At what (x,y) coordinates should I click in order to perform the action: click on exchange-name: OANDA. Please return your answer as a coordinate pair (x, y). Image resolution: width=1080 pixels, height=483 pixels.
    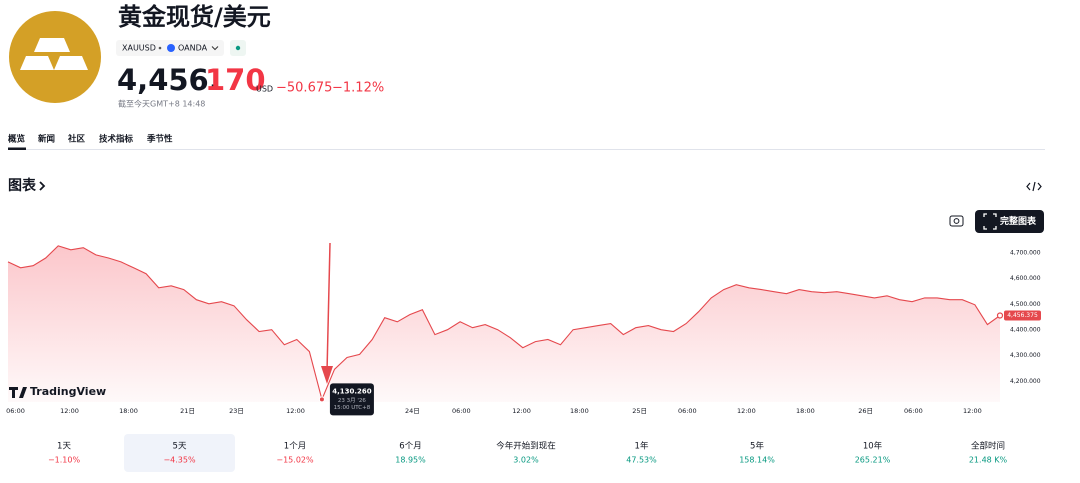
    Looking at the image, I should click on (193, 48).